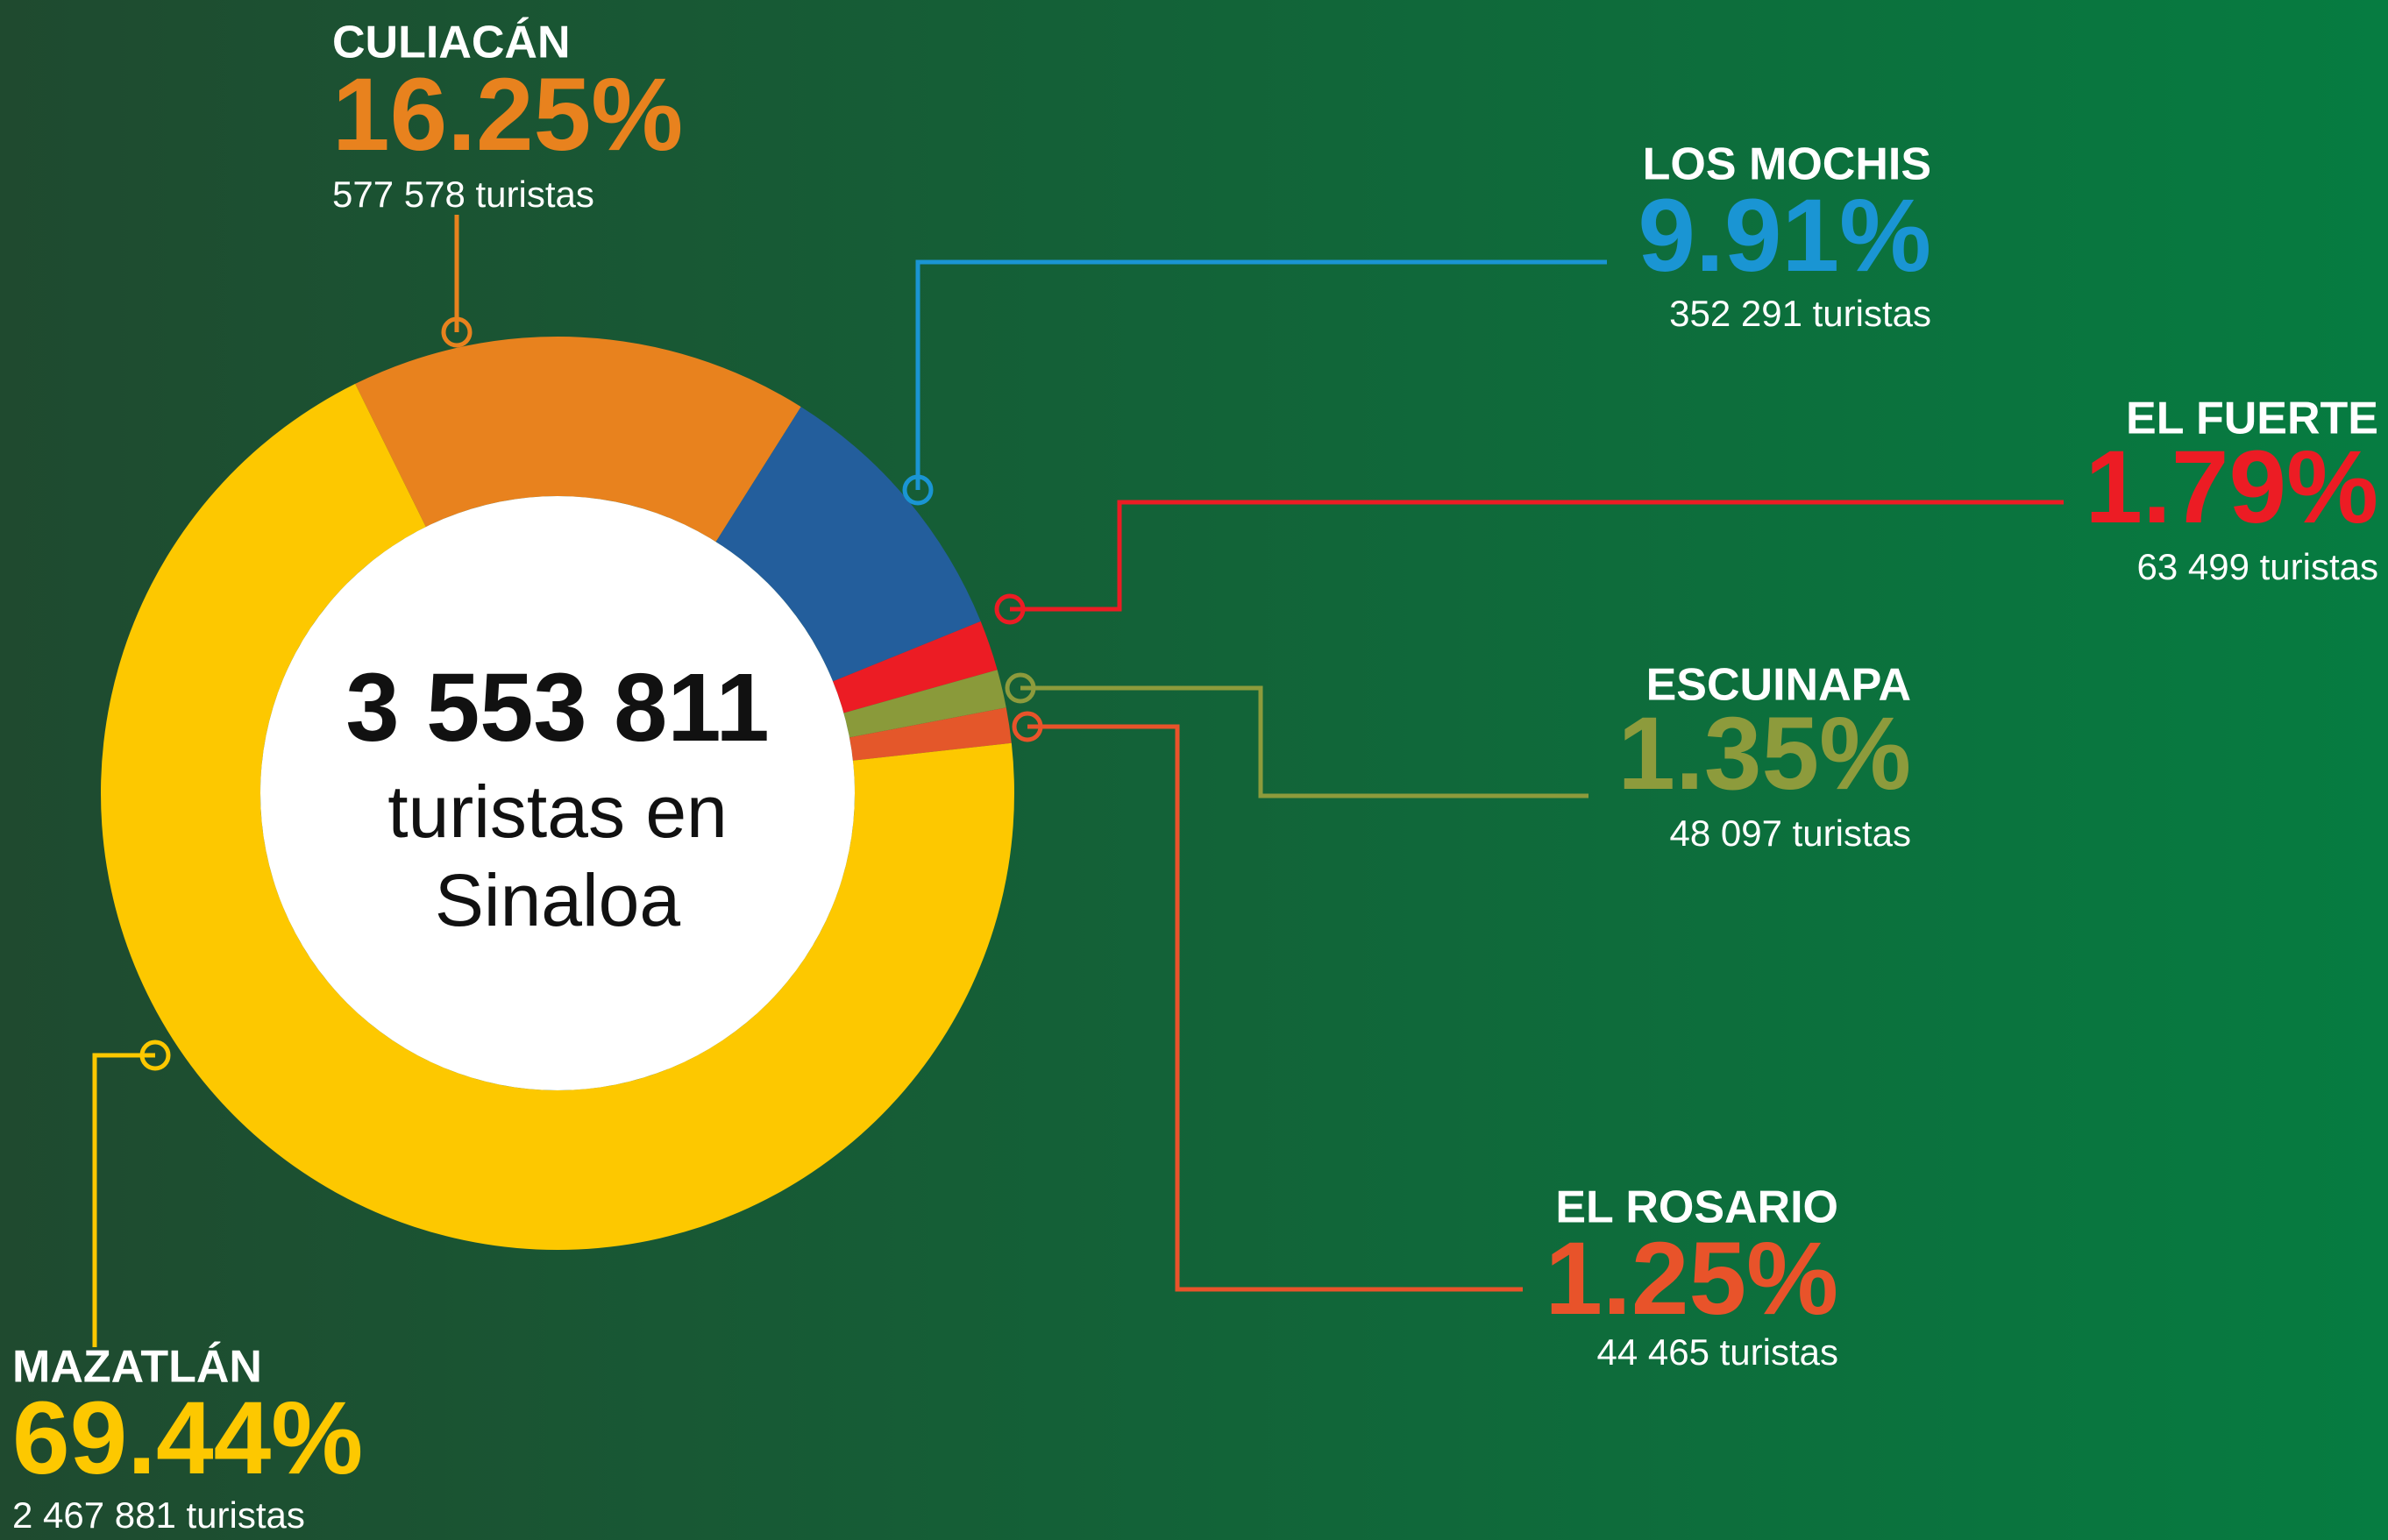 This screenshot has height=1540, width=2388. I want to click on count-label: 352 291 turistas, so click(1800, 313).